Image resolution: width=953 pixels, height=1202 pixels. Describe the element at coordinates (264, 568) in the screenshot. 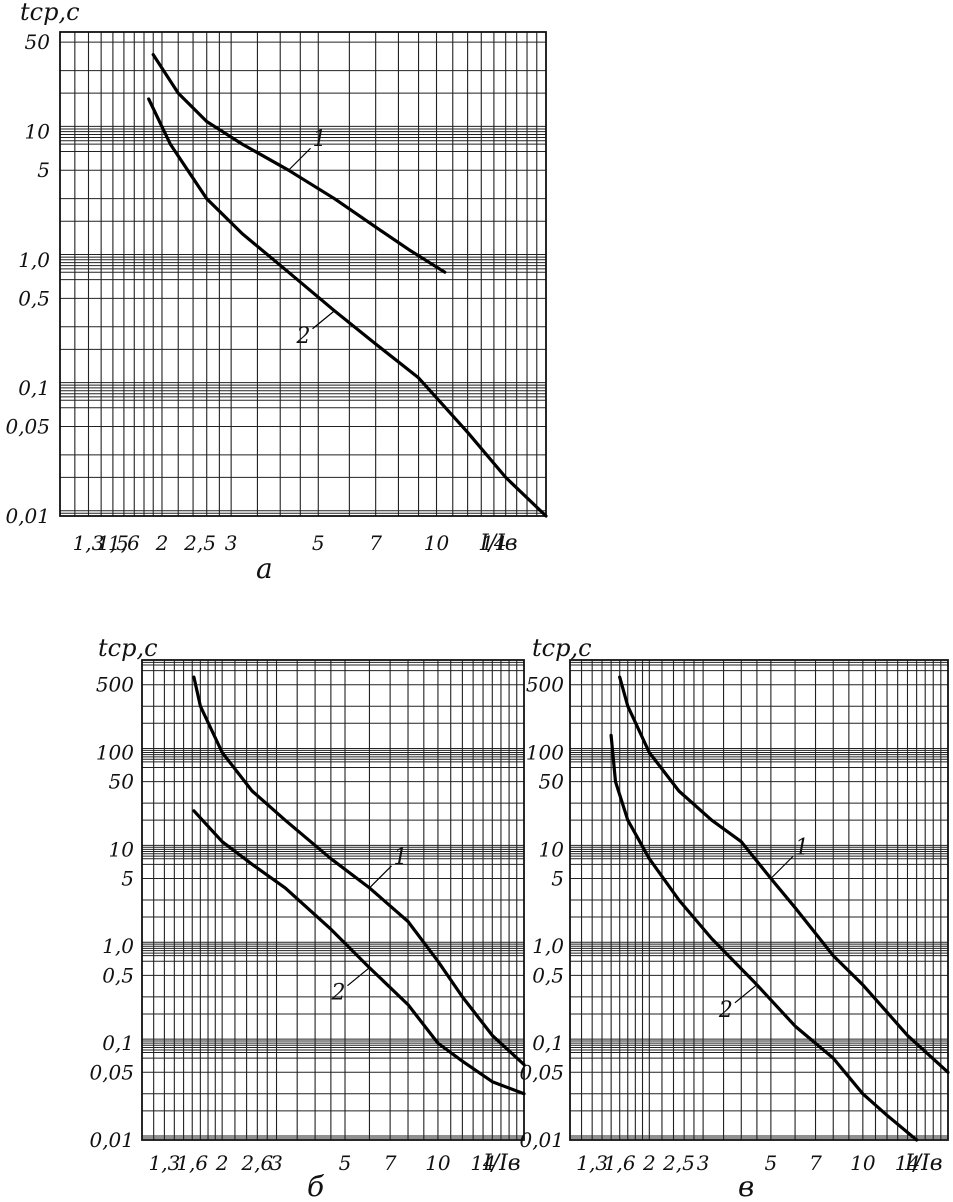

I see `panel-label: а` at that location.